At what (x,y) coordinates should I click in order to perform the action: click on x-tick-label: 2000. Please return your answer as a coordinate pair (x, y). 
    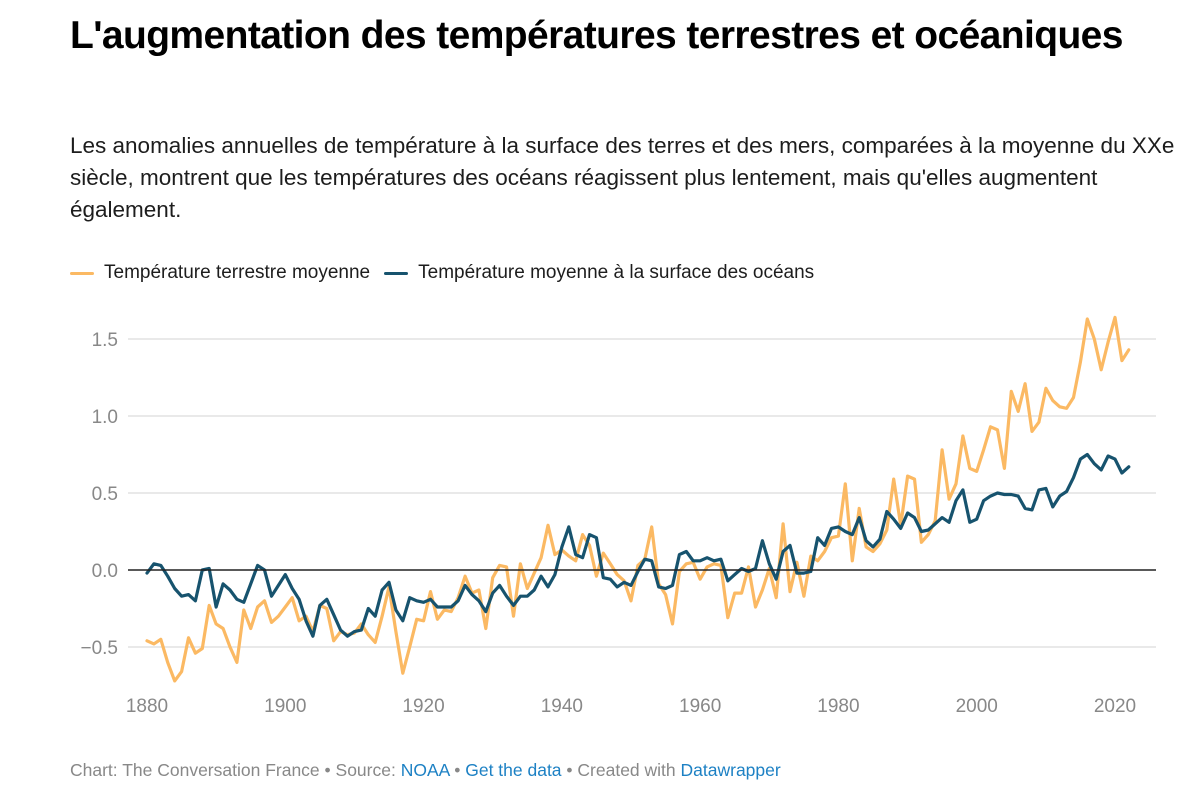
    Looking at the image, I should click on (977, 706).